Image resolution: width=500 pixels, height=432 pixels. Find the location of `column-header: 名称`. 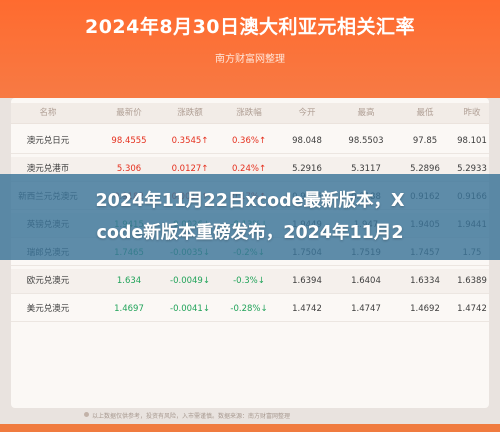

column-header: 名称 is located at coordinates (48, 113).